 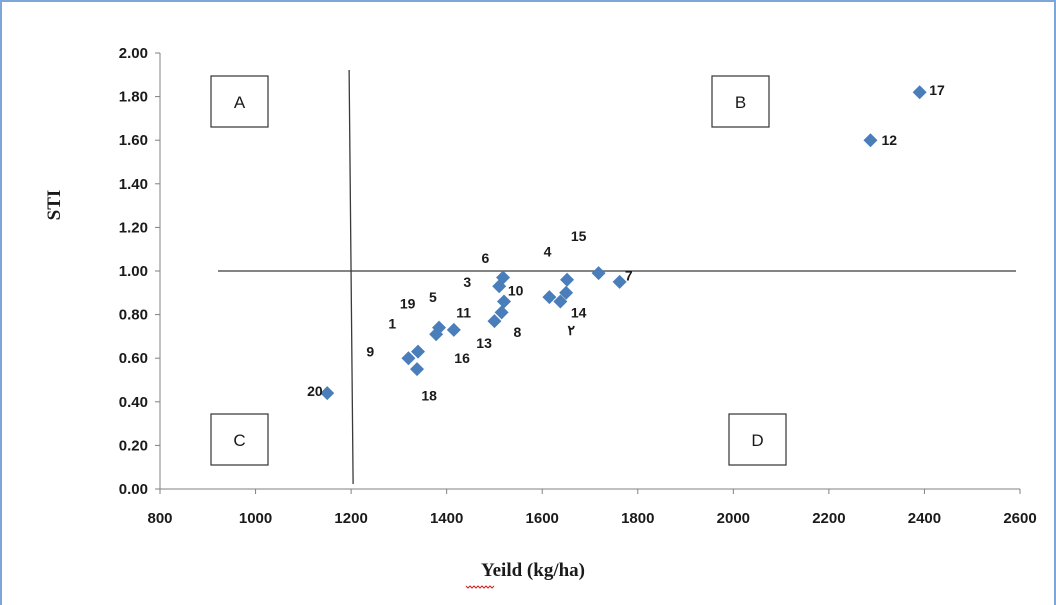 I want to click on x-axis-title: Yeild (kg/ha), so click(x=533, y=570).